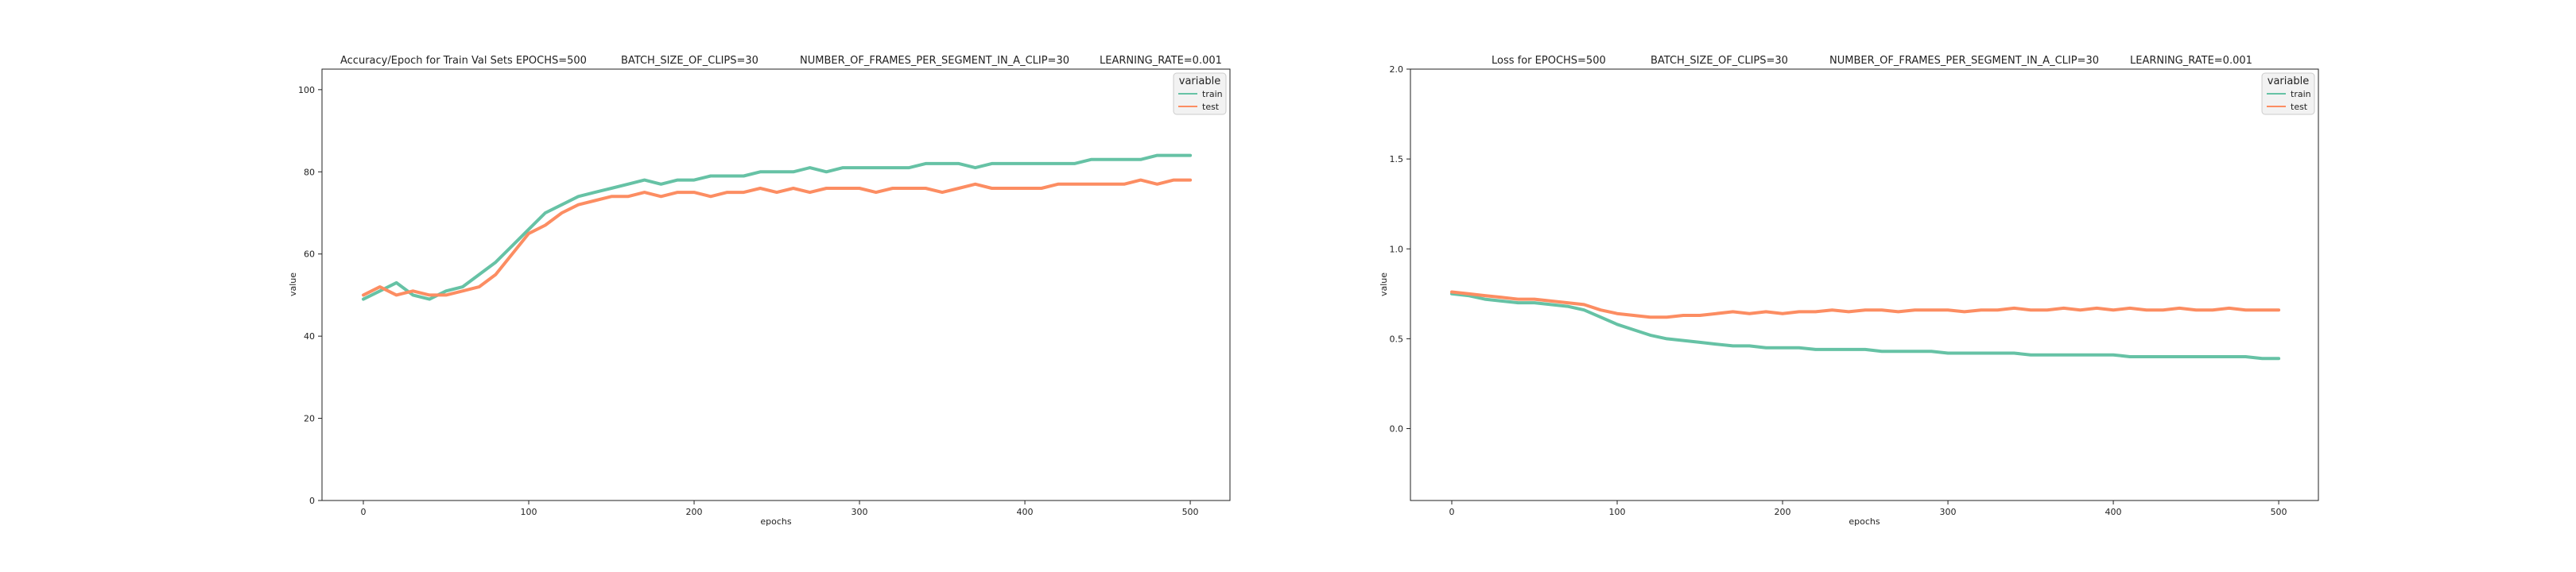  I want to click on y-axis-ticks: 0 20 40 60 80 100, so click(310, 295).